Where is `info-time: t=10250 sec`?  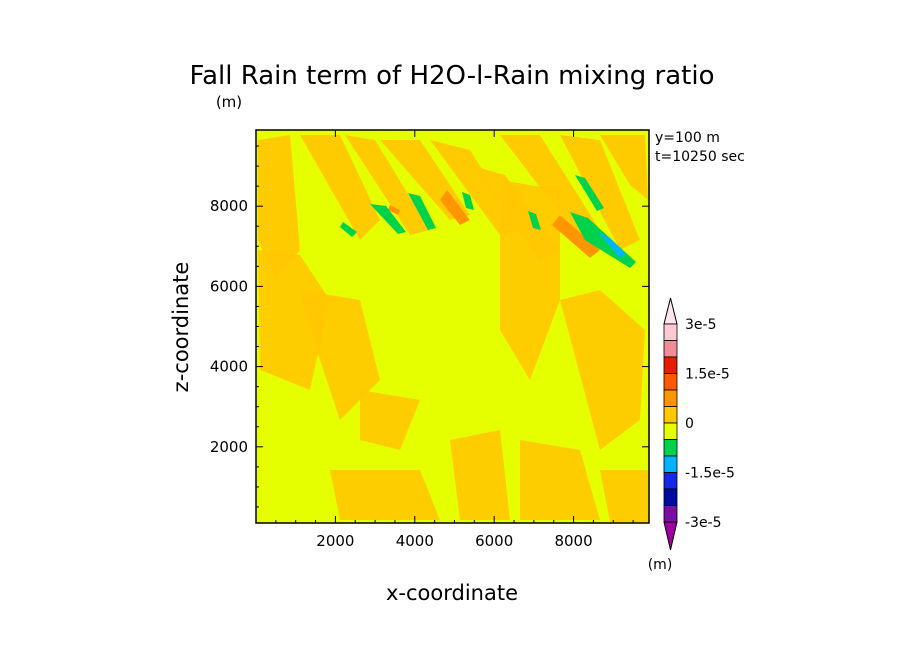 info-time: t=10250 sec is located at coordinates (700, 157).